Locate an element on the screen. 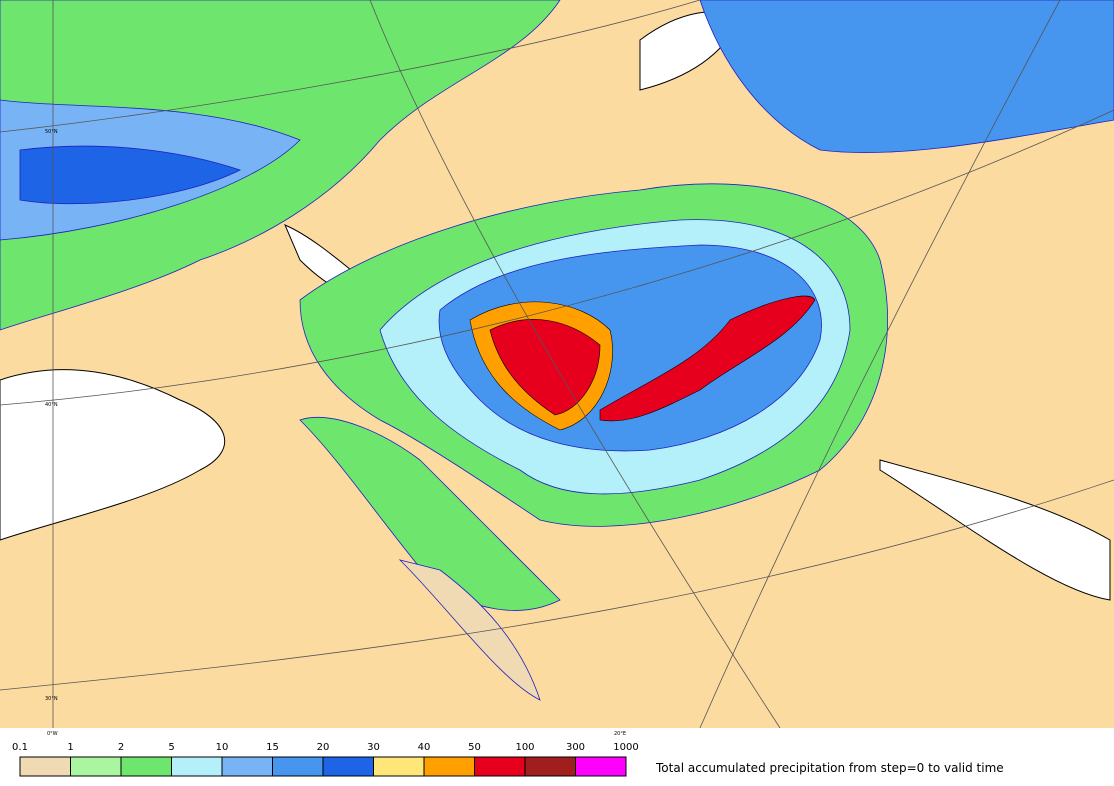 The width and height of the screenshot is (1114, 786). legend-label: 20 is located at coordinates (323, 747).